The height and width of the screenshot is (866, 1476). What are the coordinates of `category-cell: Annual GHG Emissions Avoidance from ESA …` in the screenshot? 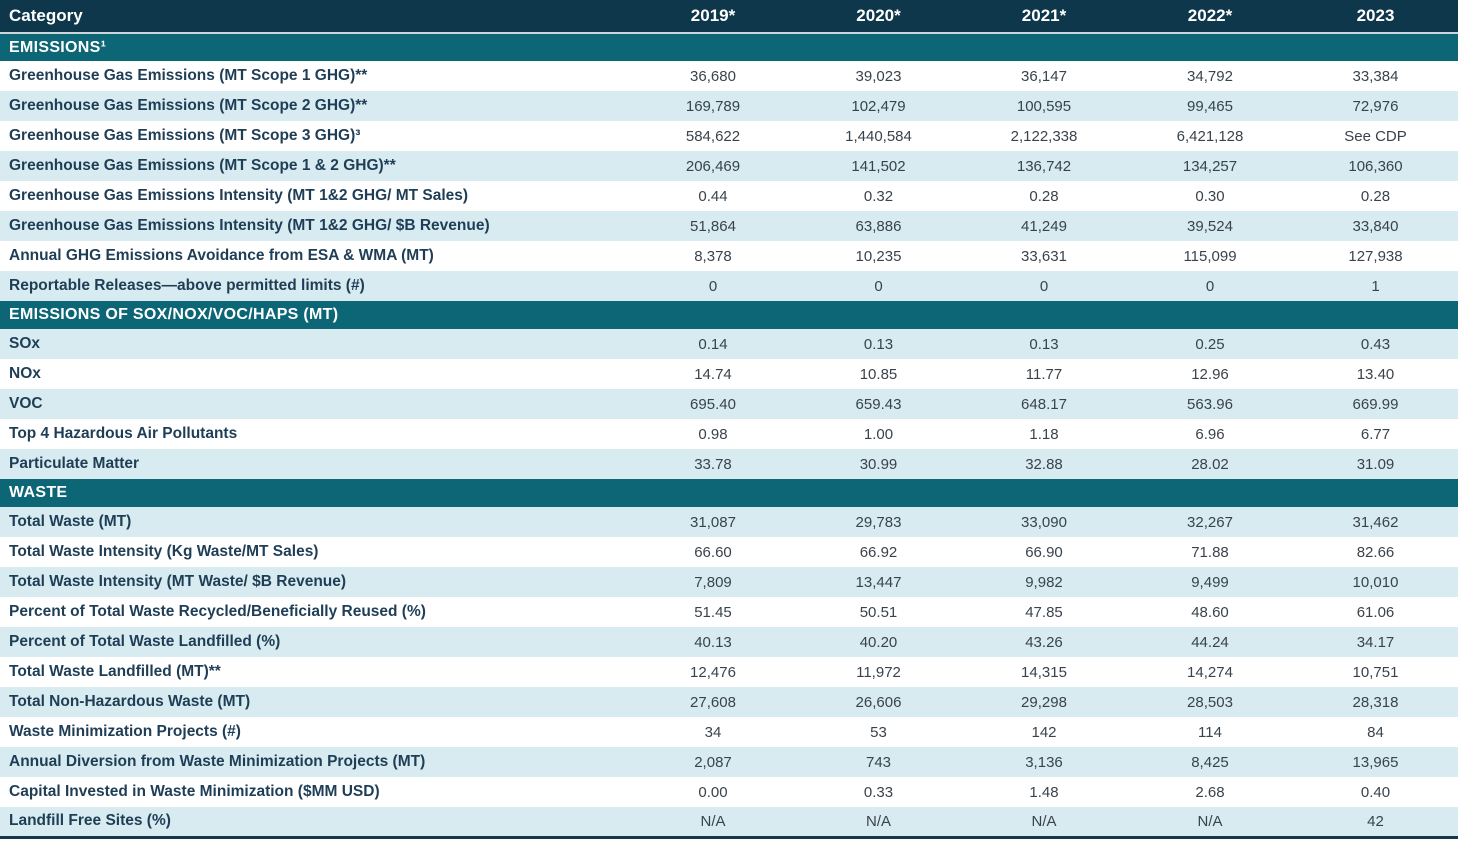 It's located at (221, 255).